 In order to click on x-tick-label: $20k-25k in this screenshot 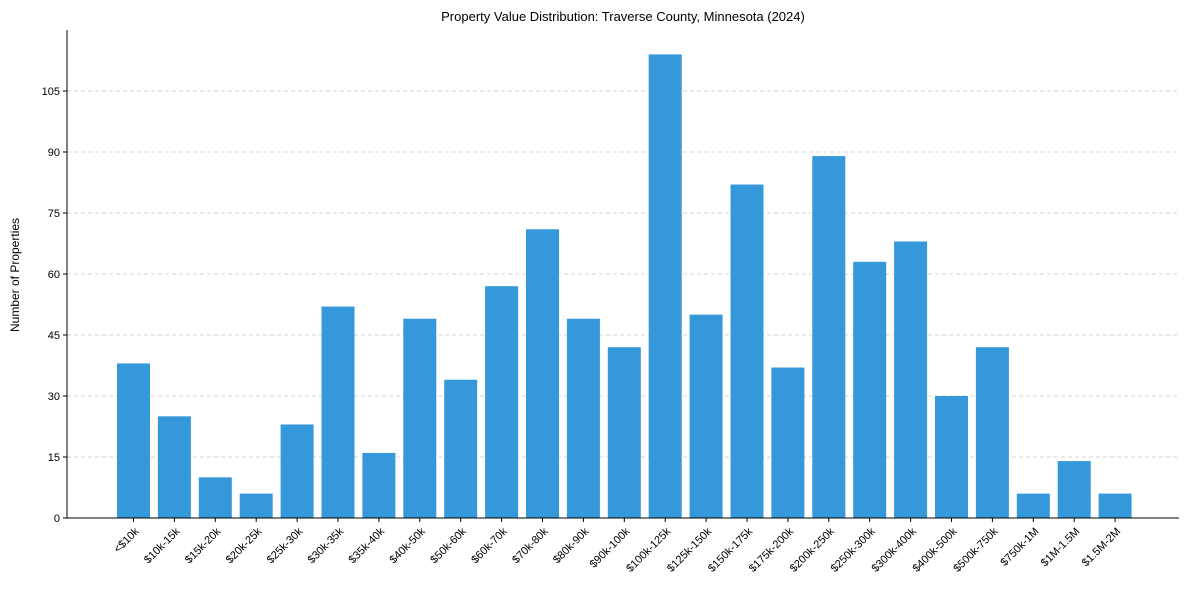, I will do `click(244, 545)`.